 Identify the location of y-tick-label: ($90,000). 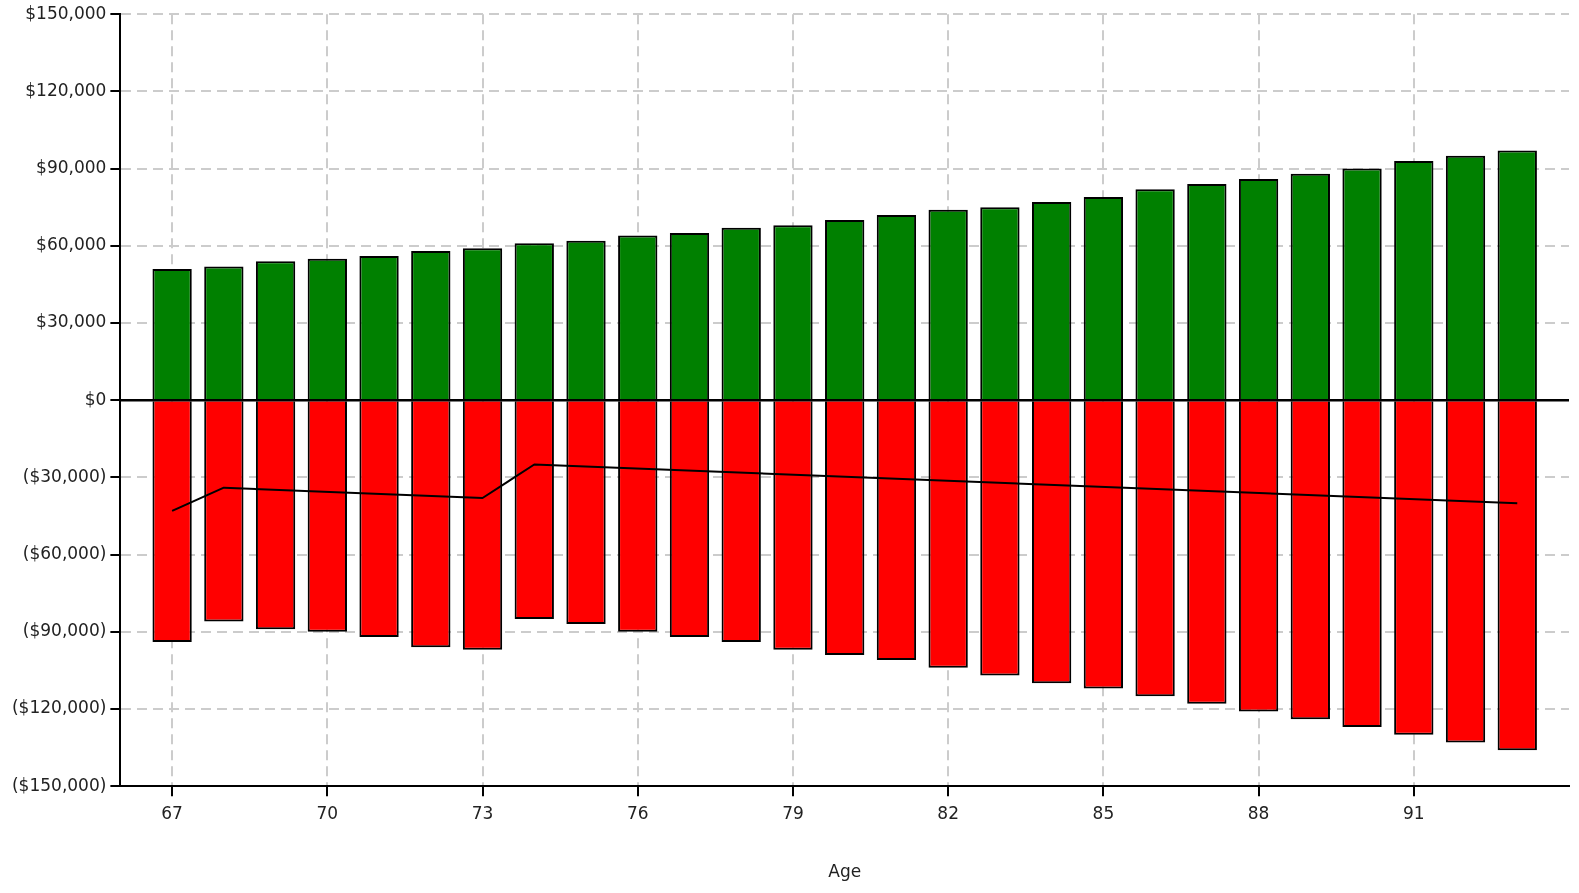
(64, 630).